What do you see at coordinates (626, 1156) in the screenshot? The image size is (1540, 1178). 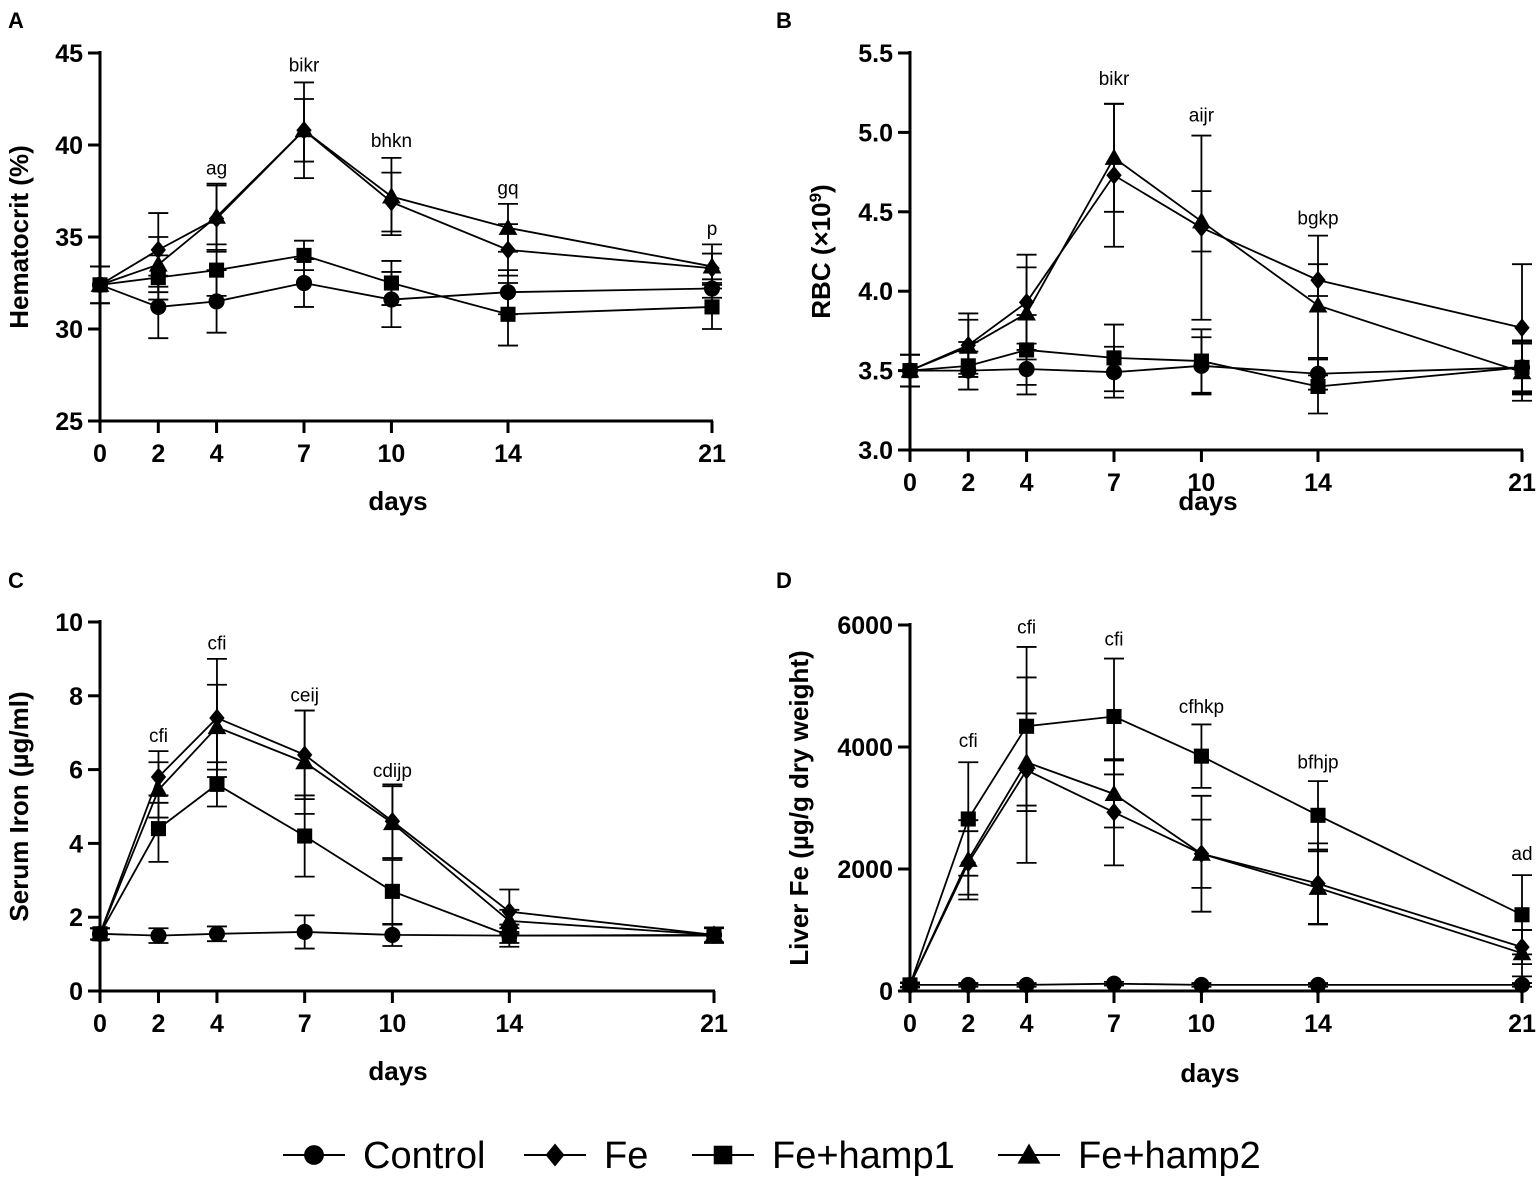 I see `legend-label: Fe` at bounding box center [626, 1156].